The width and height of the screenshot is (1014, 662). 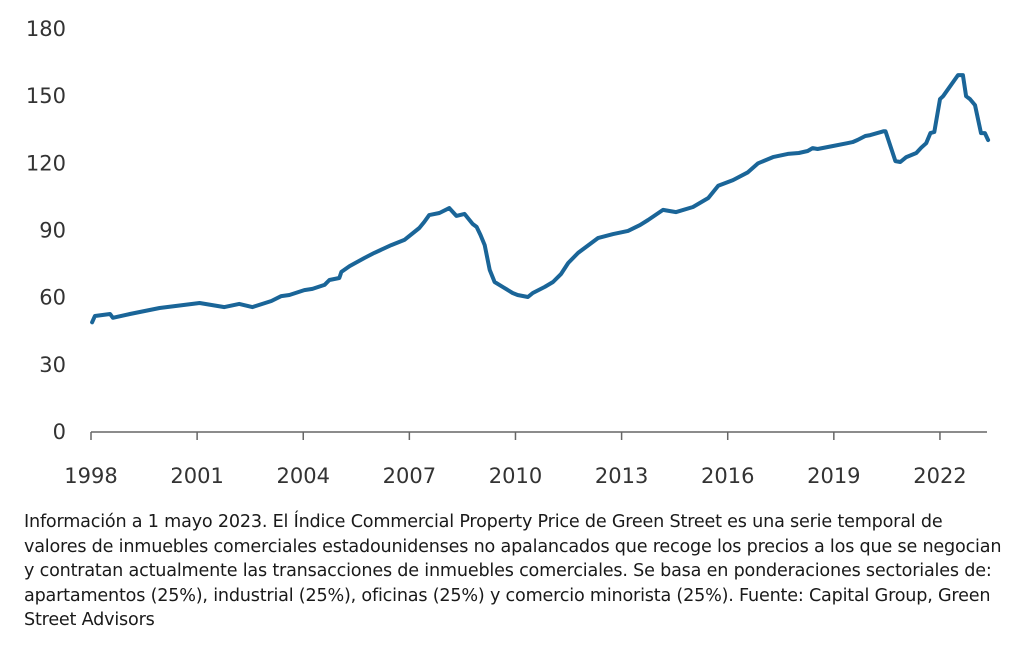 What do you see at coordinates (621, 476) in the screenshot?
I see `x-tick-label: 2013` at bounding box center [621, 476].